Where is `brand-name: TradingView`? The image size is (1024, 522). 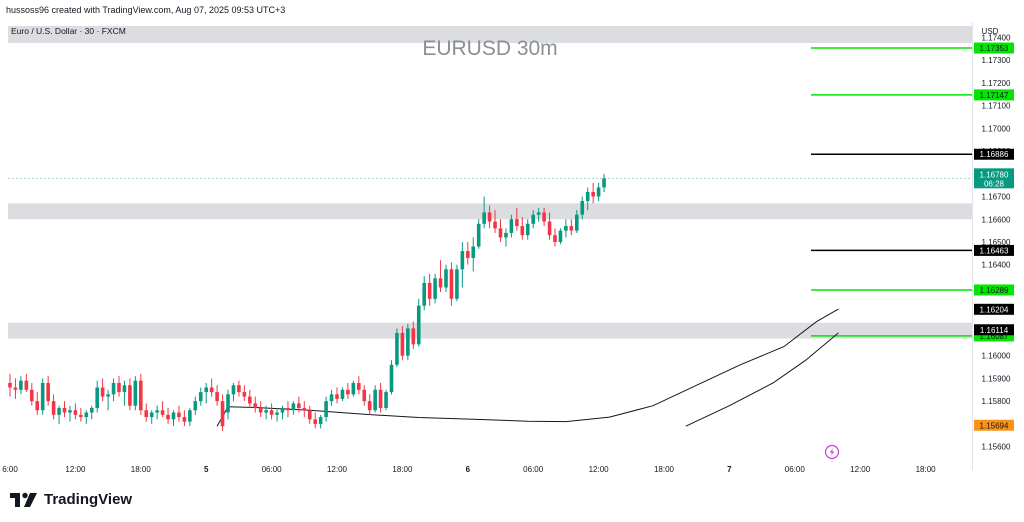
brand-name: TradingView is located at coordinates (88, 499).